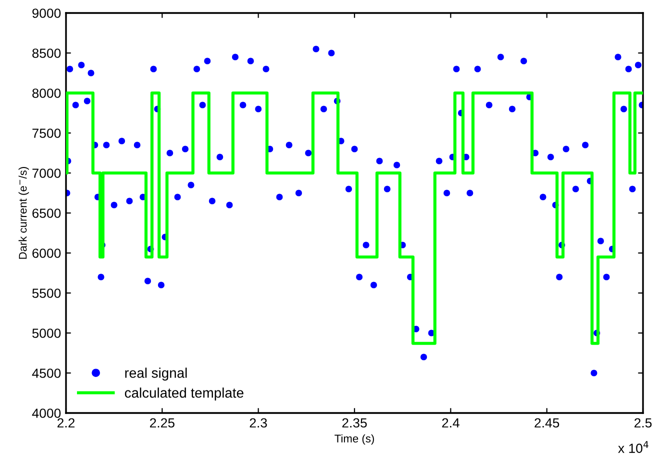  Describe the element at coordinates (258, 423) in the screenshot. I see `x-tick-label: 2.3` at that location.